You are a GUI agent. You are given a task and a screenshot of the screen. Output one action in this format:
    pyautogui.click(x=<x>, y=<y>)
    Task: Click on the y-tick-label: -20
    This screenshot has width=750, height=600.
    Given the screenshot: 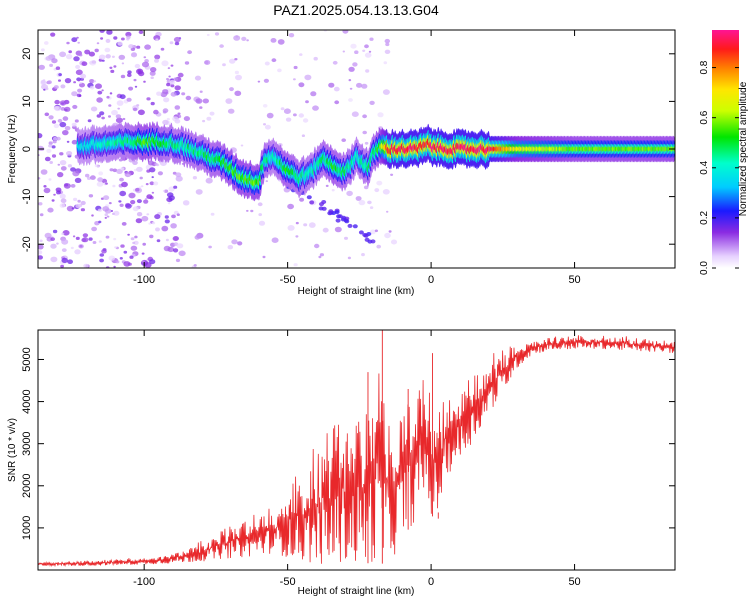 What is the action you would take?
    pyautogui.click(x=27, y=244)
    